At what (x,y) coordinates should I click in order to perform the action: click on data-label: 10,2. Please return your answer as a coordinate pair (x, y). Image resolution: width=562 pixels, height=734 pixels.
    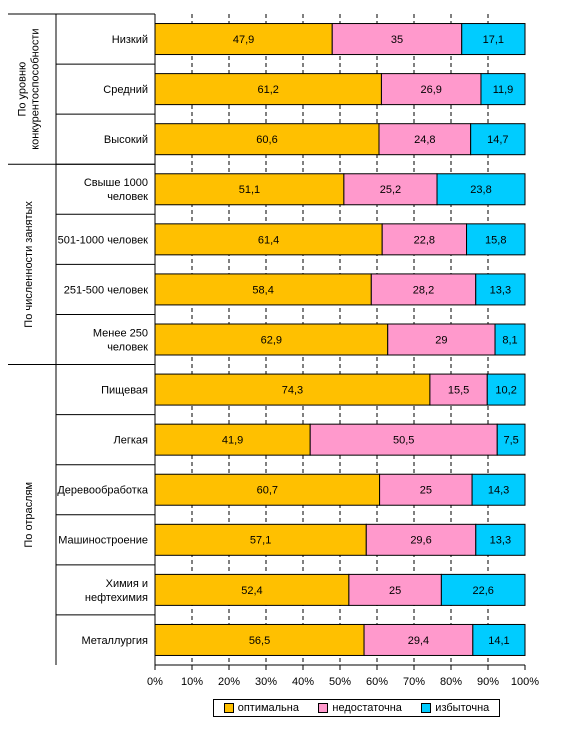
    Looking at the image, I should click on (505, 390).